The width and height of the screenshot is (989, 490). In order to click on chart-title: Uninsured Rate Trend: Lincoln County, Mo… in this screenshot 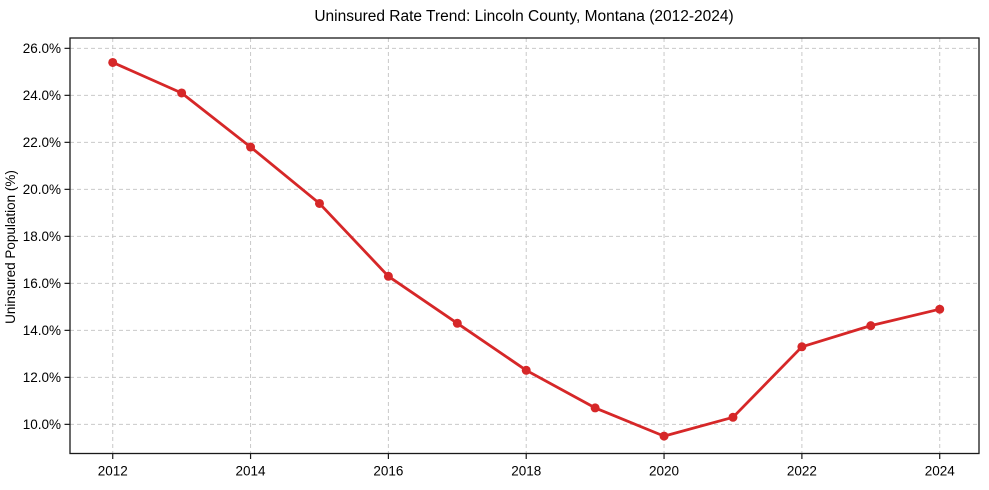, I will do `click(523, 16)`.